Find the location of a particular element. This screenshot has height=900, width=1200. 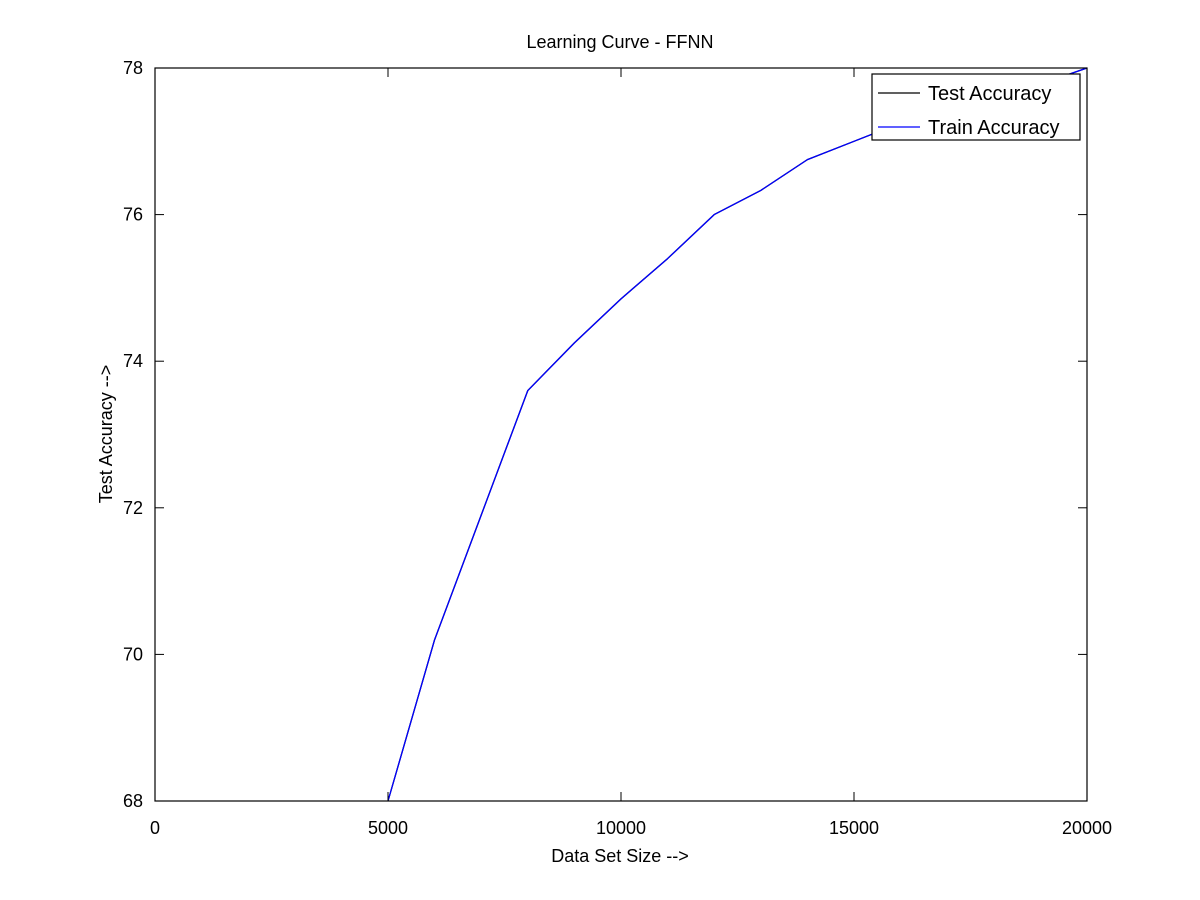

legend: Test Accuracy Train Accuracy is located at coordinates (976, 107).